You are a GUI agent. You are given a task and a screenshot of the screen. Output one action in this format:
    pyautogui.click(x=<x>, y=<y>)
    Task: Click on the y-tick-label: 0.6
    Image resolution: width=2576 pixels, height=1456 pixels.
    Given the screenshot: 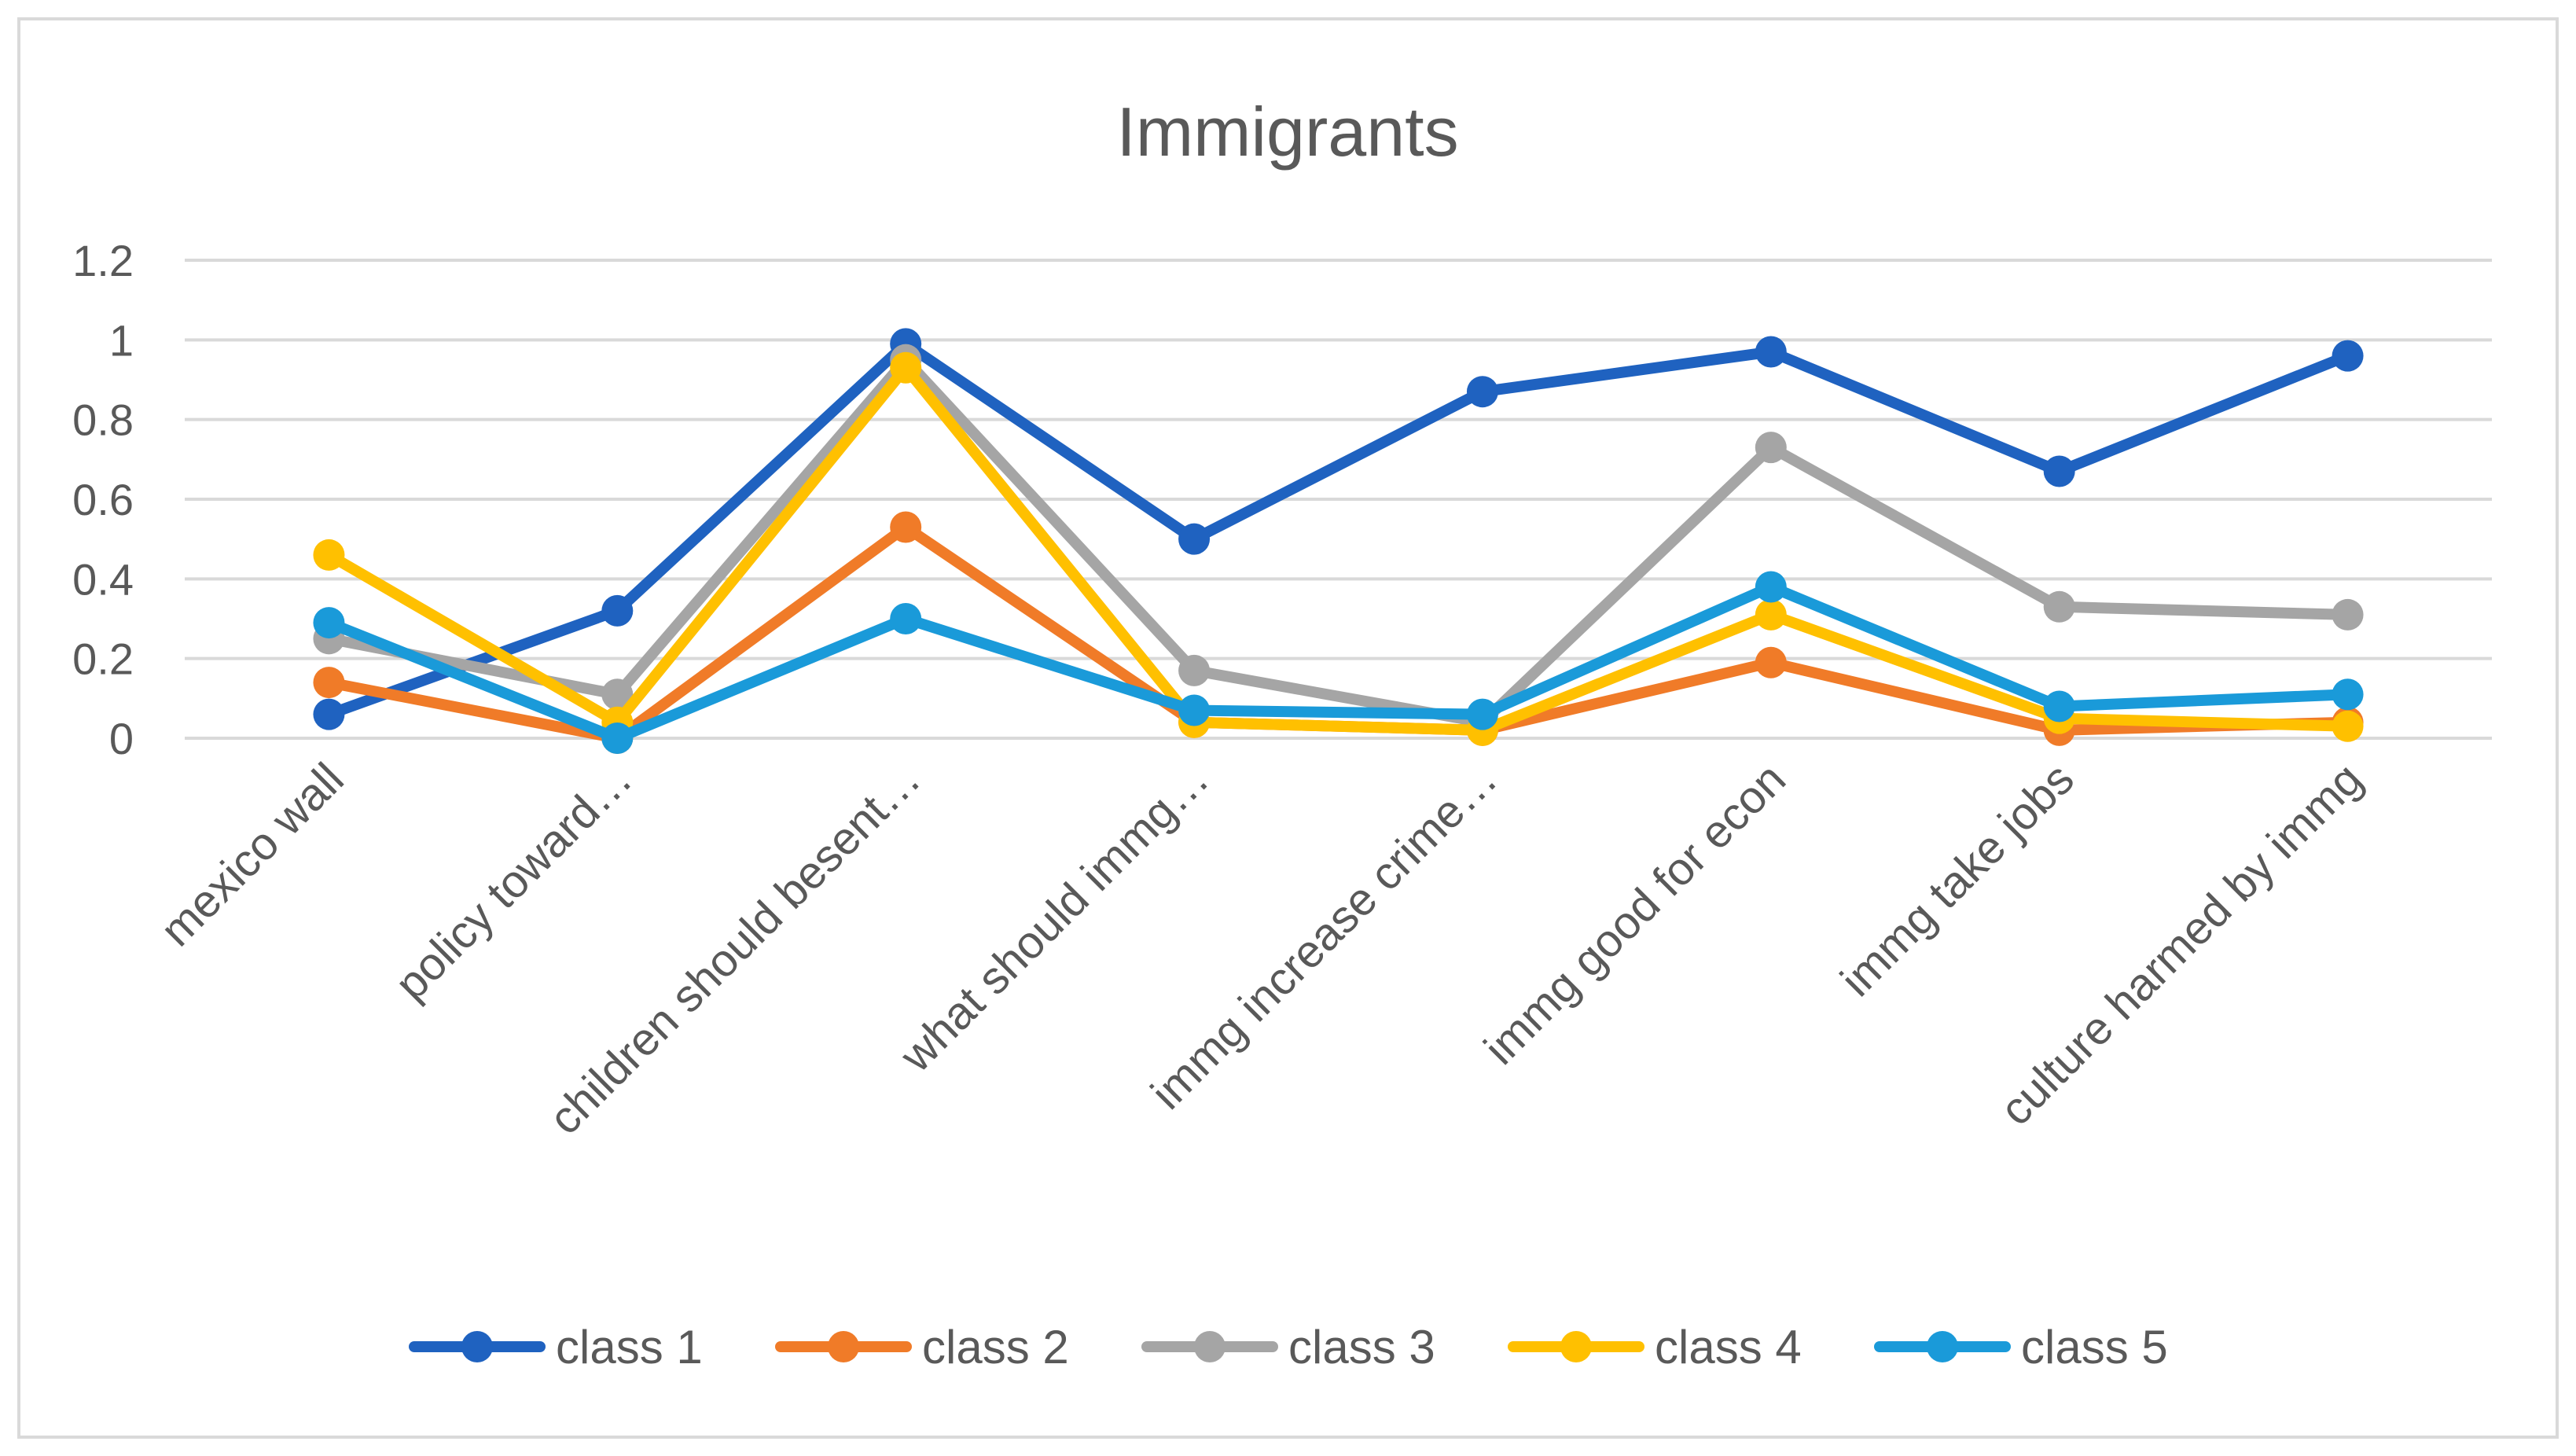 What is the action you would take?
    pyautogui.click(x=103, y=499)
    